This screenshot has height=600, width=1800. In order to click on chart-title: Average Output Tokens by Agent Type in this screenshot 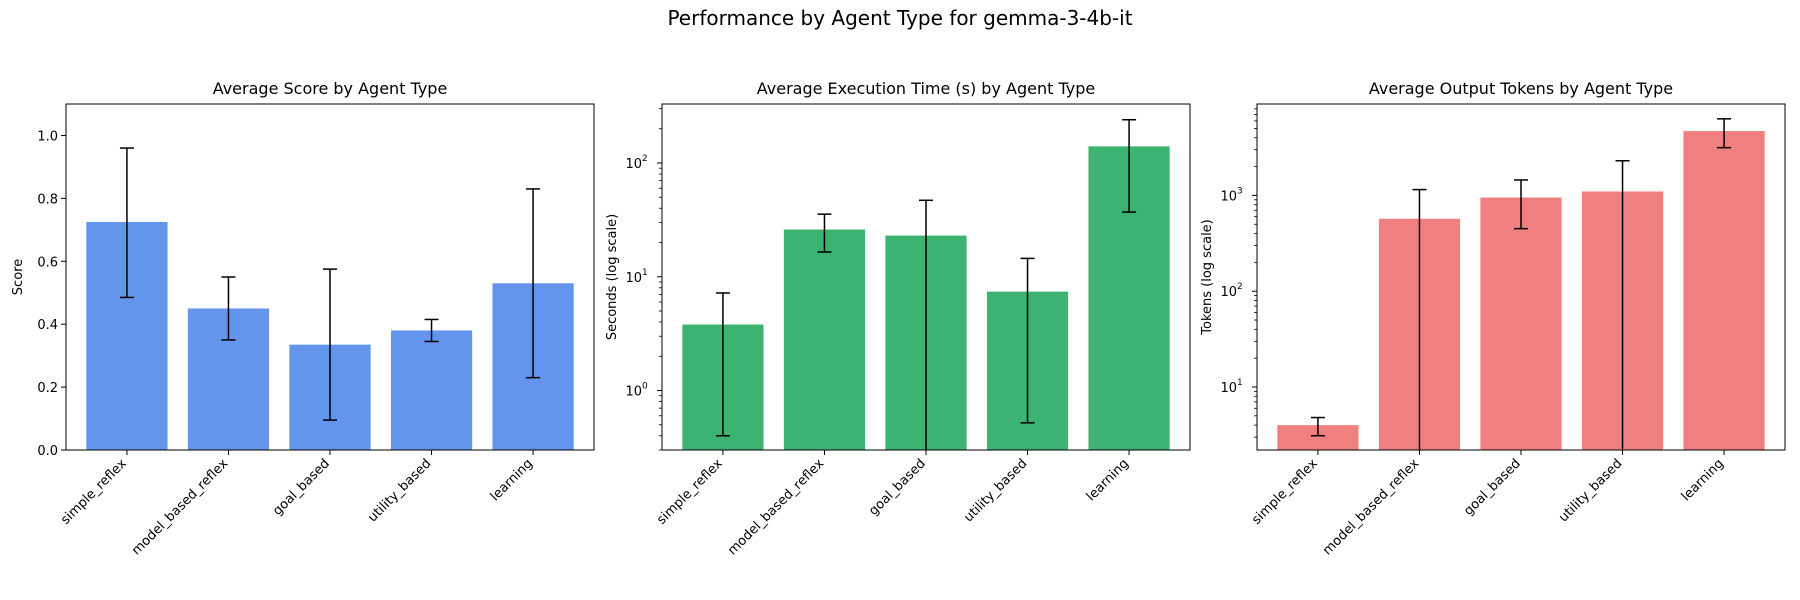, I will do `click(1521, 88)`.